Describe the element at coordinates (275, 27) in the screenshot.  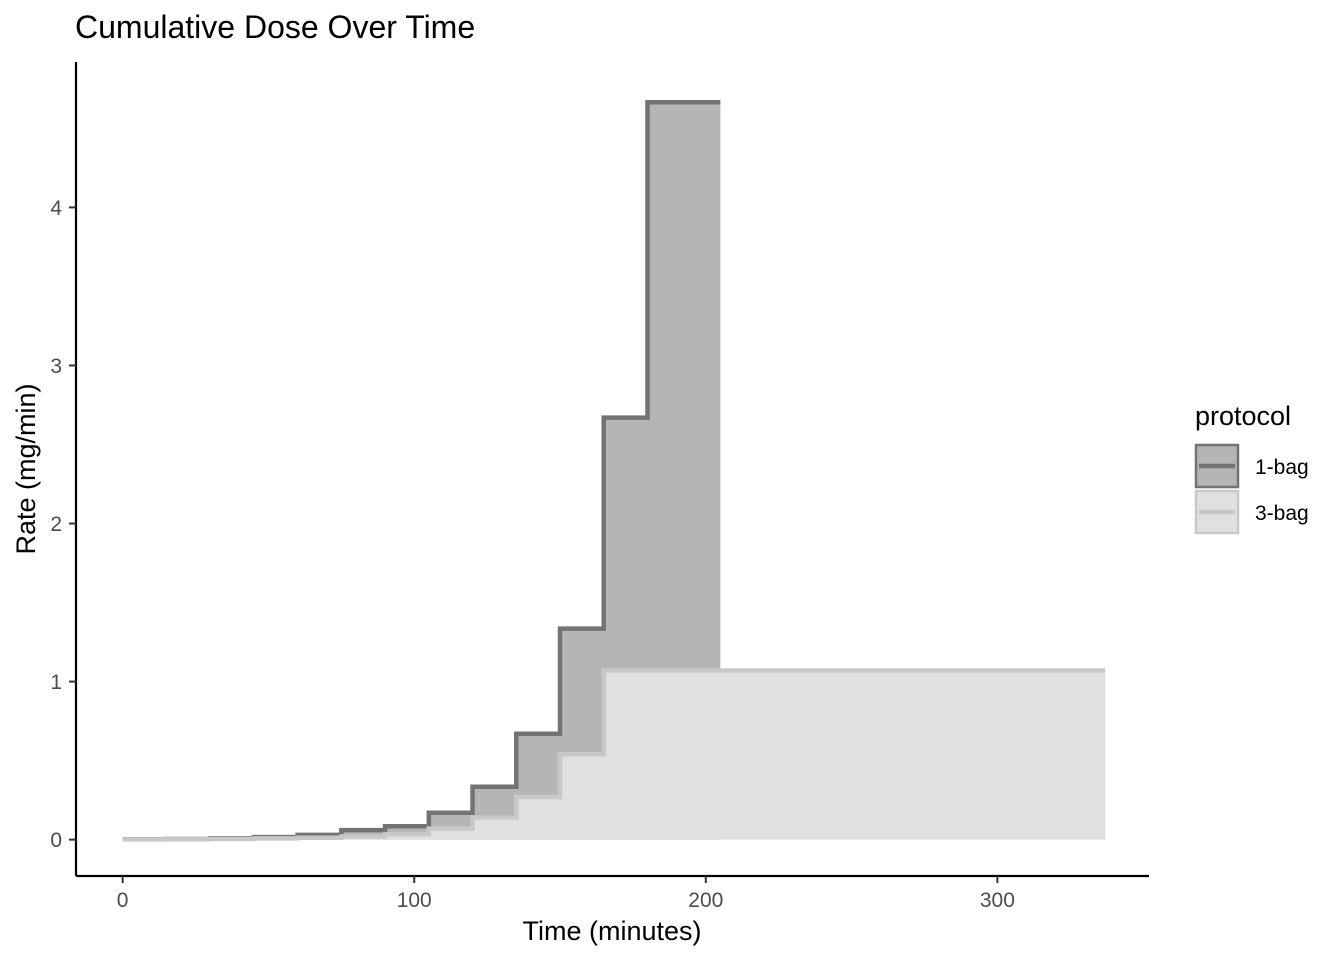
I see `chart-title: Cumulative Dose Over Time` at that location.